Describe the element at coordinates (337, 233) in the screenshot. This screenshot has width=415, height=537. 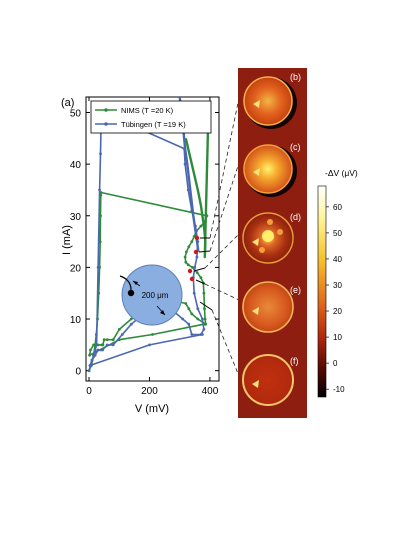
I see `colorbar-tick-label-50: 50` at that location.